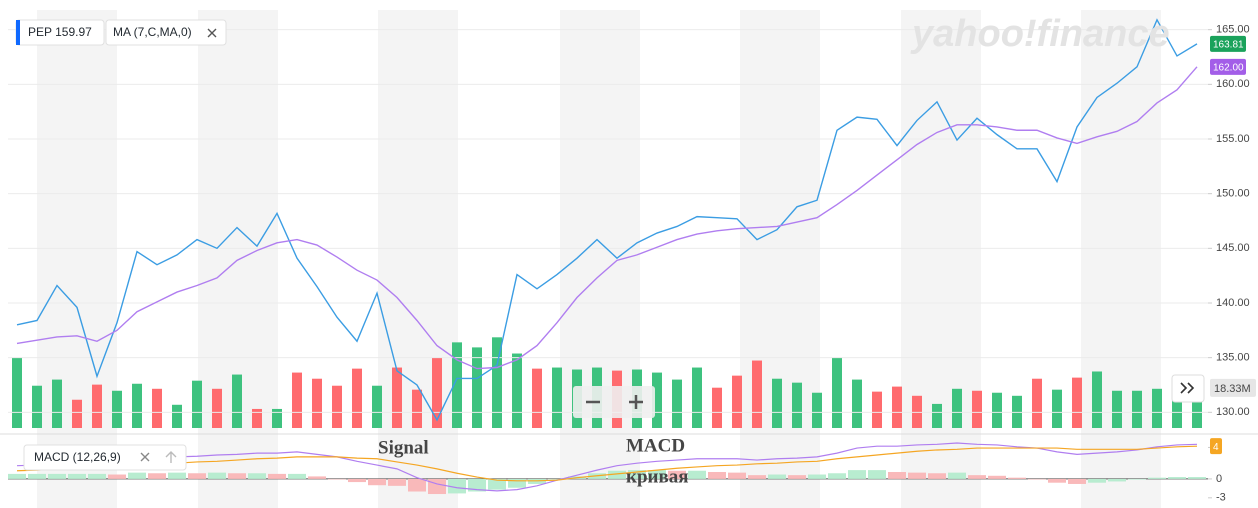  What do you see at coordinates (1233, 248) in the screenshot?
I see `y-tick-label: 145.00` at bounding box center [1233, 248].